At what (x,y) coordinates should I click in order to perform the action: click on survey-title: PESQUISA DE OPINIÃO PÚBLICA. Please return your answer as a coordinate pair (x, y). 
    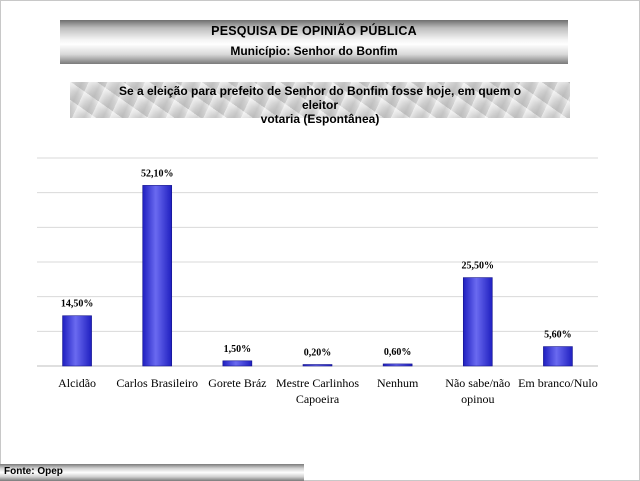
    Looking at the image, I should click on (314, 31).